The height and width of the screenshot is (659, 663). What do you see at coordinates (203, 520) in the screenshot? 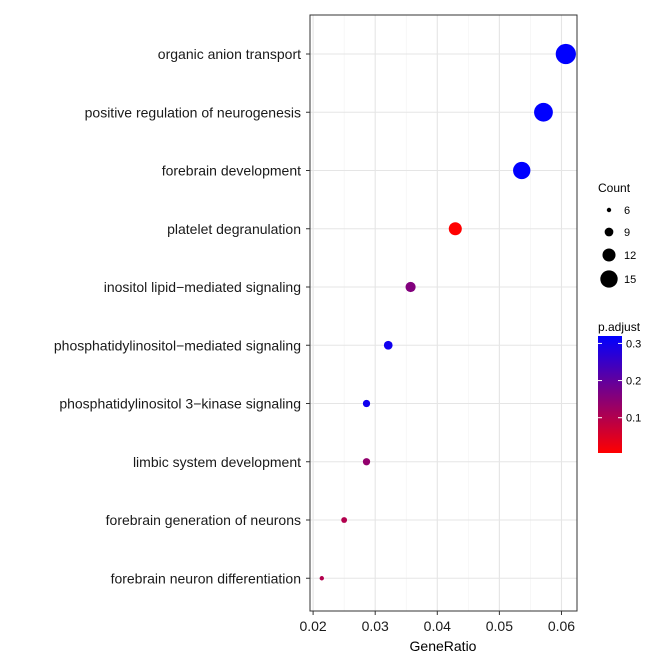
I see `y-tick-label: forebrain generation of neurons` at bounding box center [203, 520].